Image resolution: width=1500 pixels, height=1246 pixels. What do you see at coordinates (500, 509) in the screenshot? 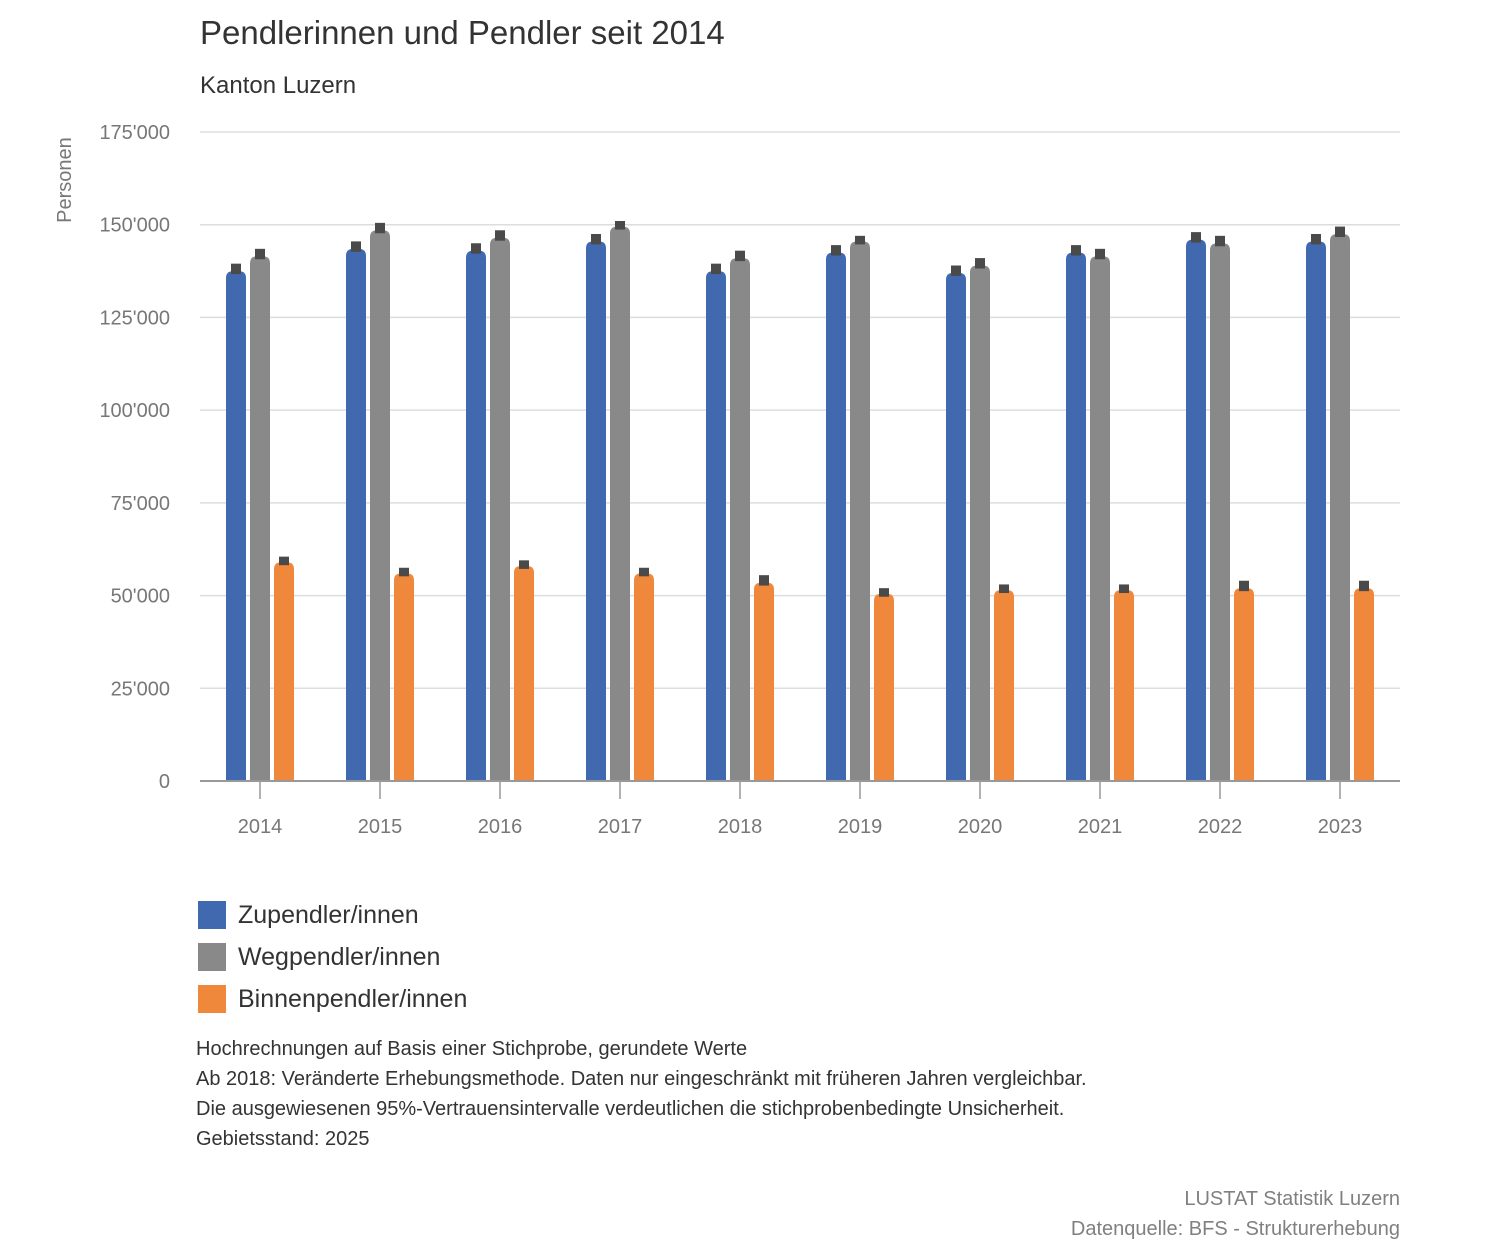
I see `bar-wegpendler-2016` at bounding box center [500, 509].